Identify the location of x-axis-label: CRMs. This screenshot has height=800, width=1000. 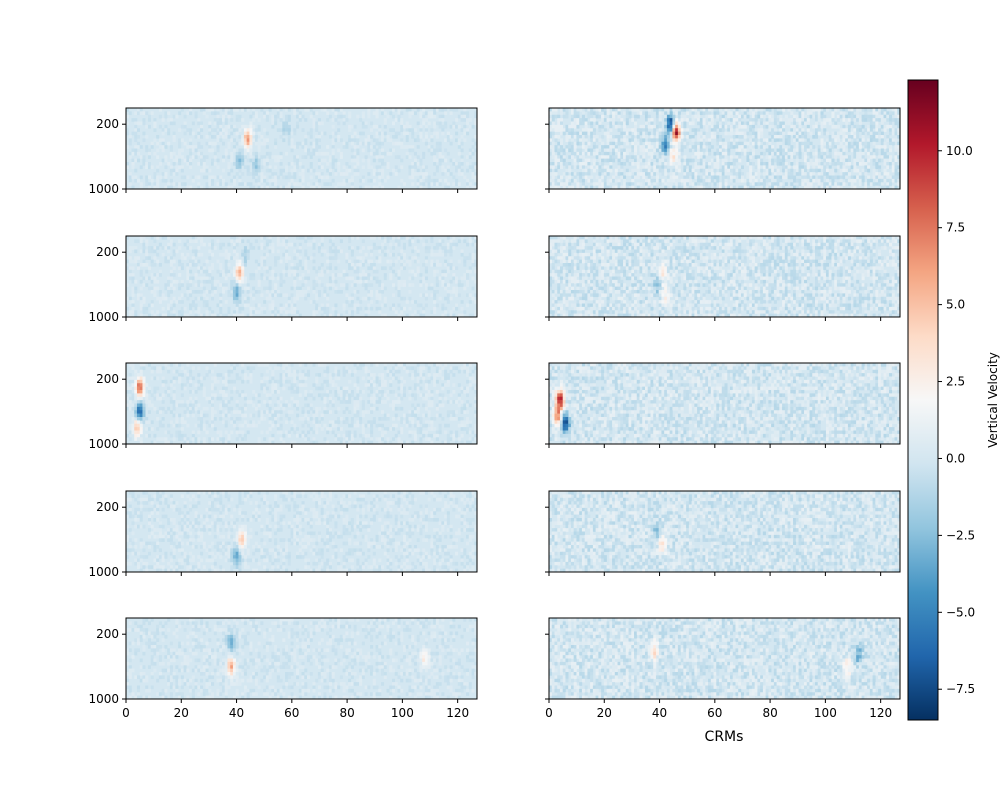
(724, 737).